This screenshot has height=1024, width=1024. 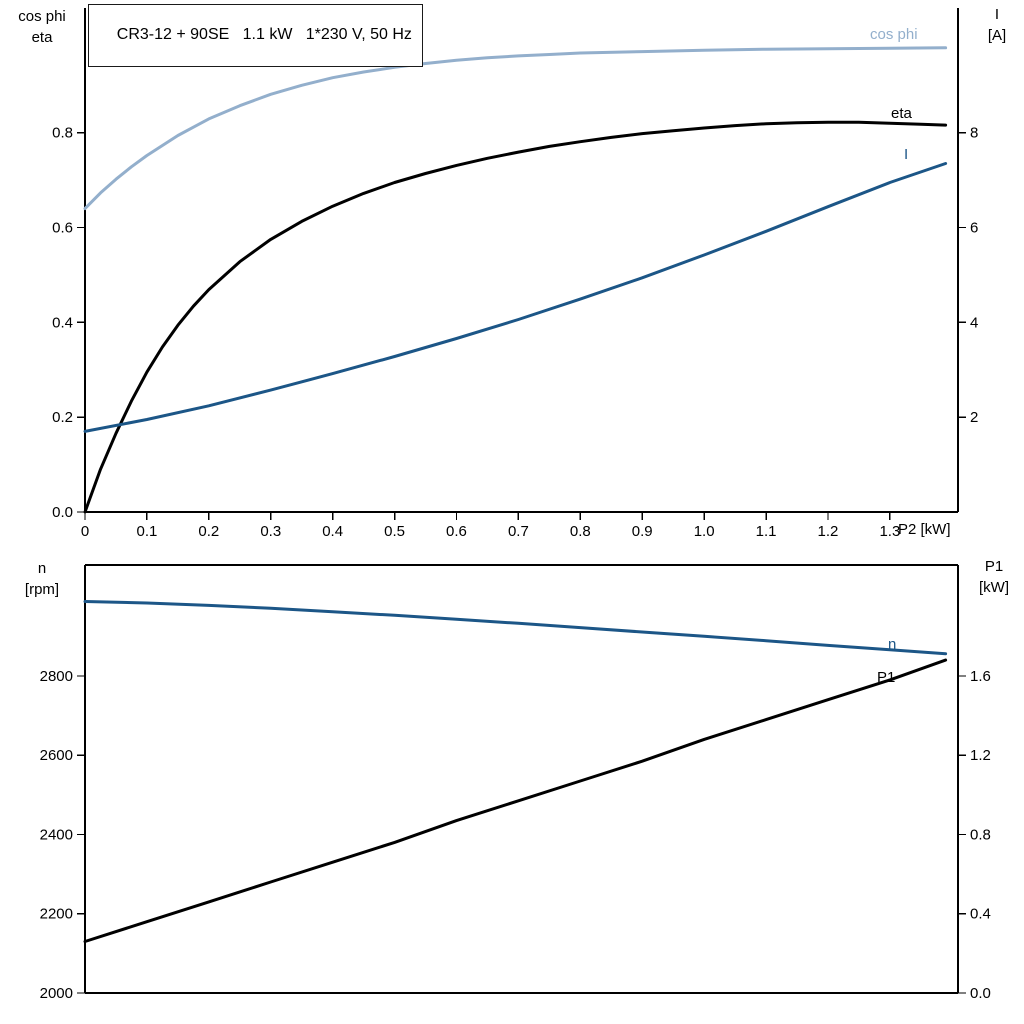 I want to click on speed-unit-label: [rpm], so click(x=42, y=589).